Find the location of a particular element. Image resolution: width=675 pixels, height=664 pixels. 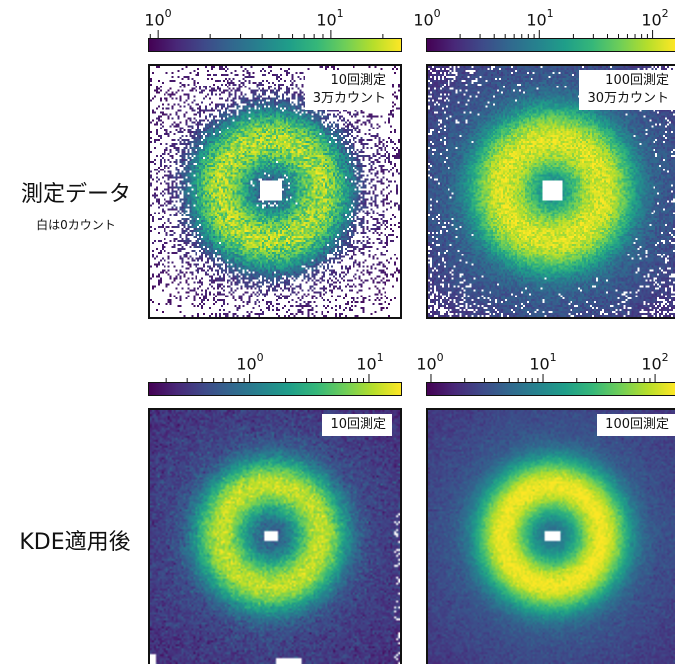

row-label-kde: KDE適用後 is located at coordinates (75, 540).